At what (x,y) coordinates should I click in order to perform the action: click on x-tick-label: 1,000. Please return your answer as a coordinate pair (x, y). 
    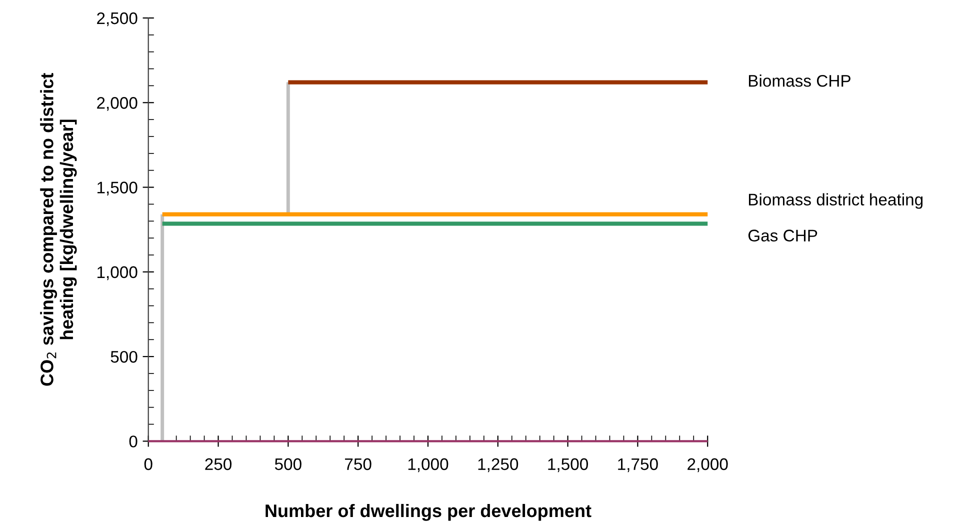
    Looking at the image, I should click on (428, 465).